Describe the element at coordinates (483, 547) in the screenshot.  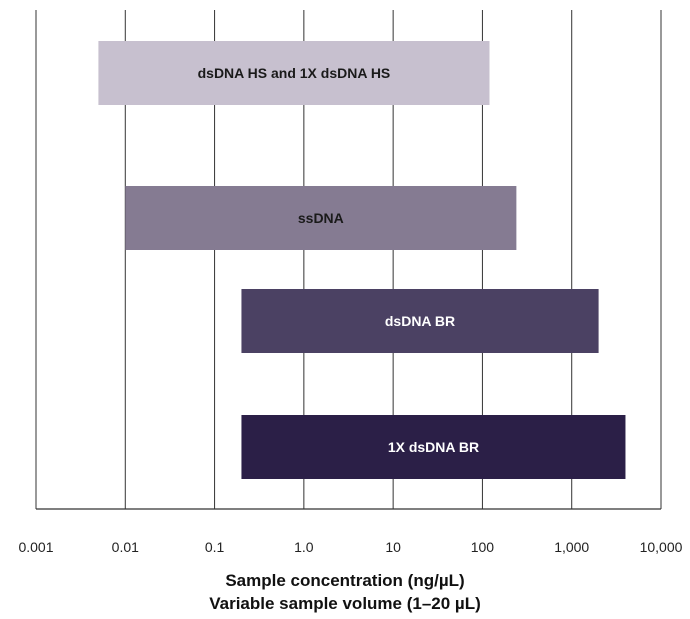
I see `x-tick-label: 100` at that location.